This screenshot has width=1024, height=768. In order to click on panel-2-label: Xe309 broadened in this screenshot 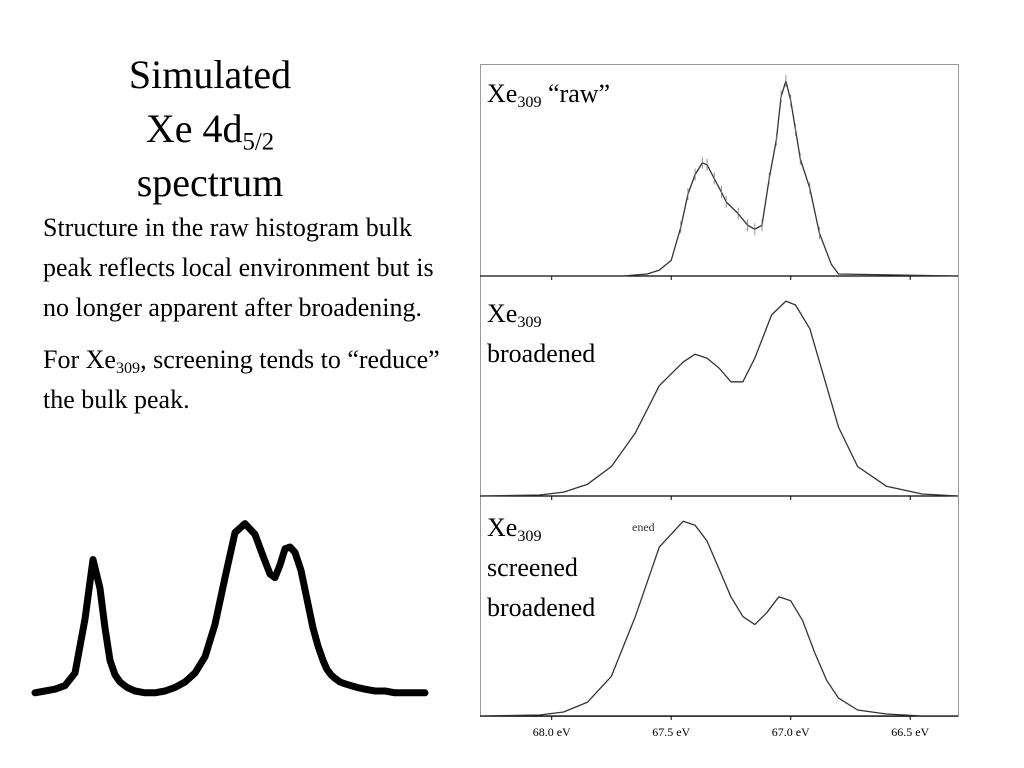, I will do `click(541, 333)`.